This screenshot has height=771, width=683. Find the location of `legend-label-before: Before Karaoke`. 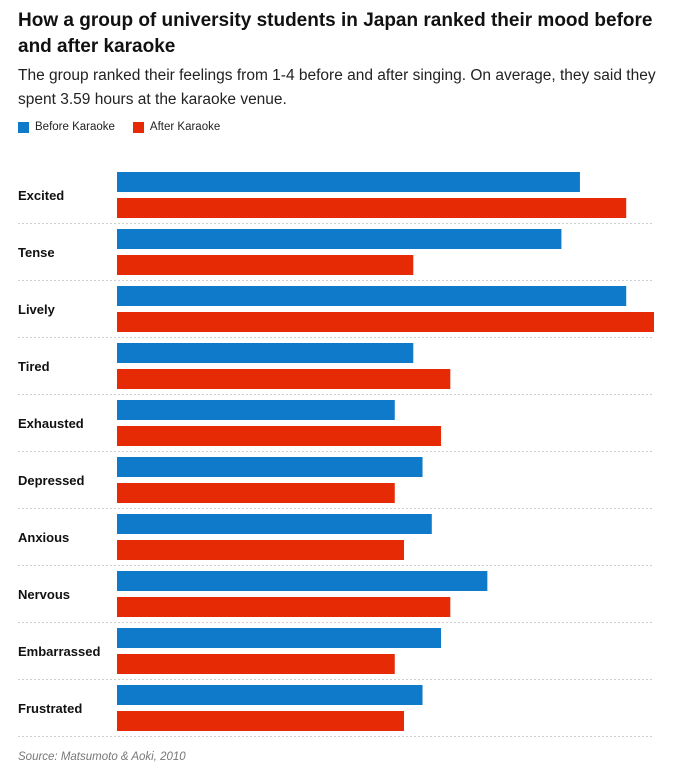

legend-label-before: Before Karaoke is located at coordinates (75, 127).